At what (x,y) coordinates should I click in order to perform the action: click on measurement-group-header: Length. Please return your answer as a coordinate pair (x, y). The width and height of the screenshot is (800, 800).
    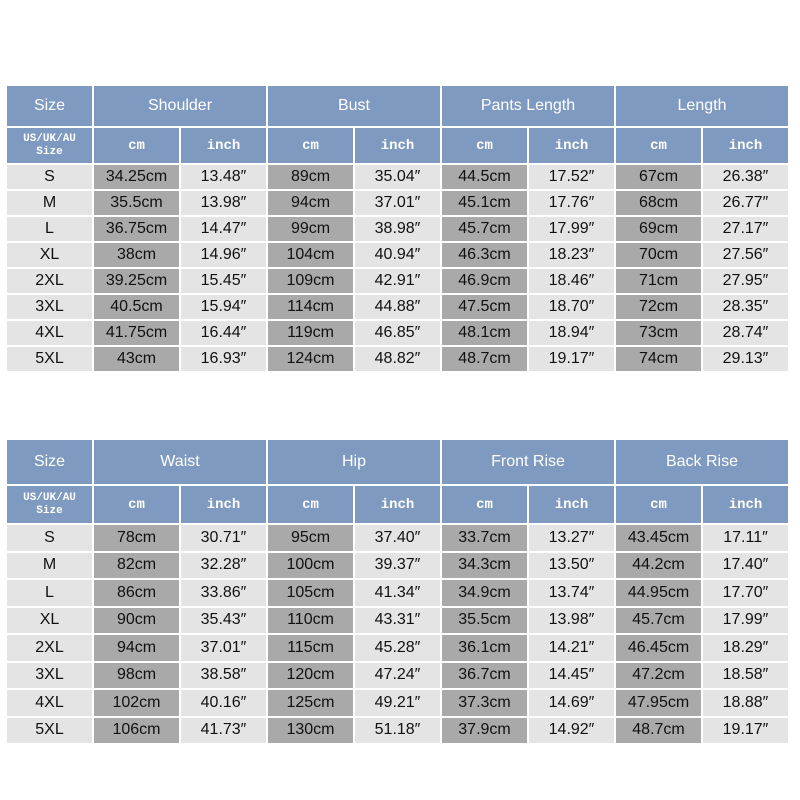
    Looking at the image, I should click on (702, 106).